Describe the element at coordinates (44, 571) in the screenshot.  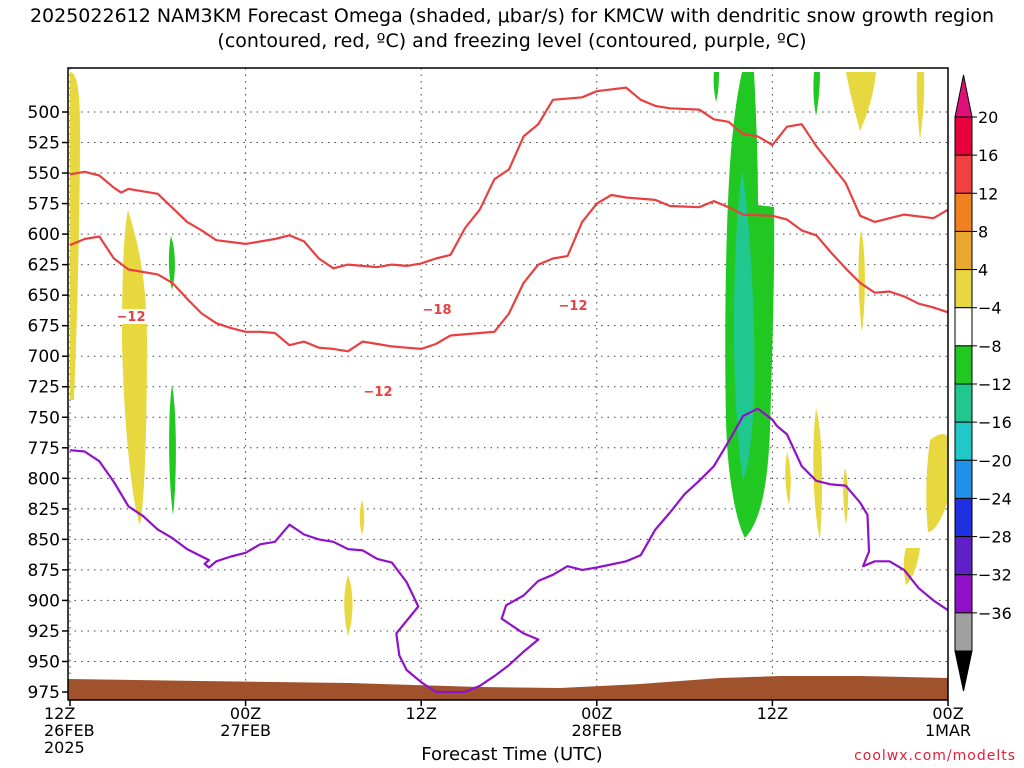
I see `y-tick-label: 875` at that location.